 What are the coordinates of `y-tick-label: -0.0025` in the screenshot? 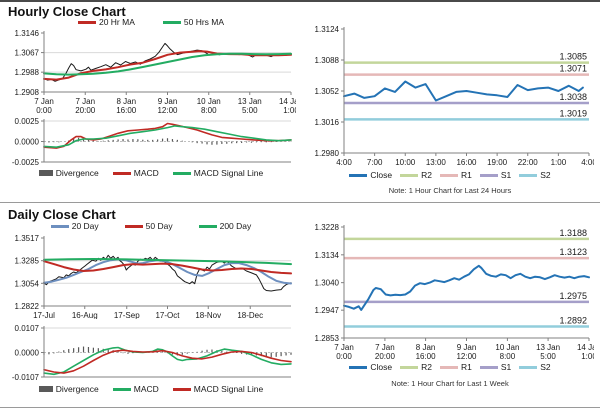 It's located at (26, 162).